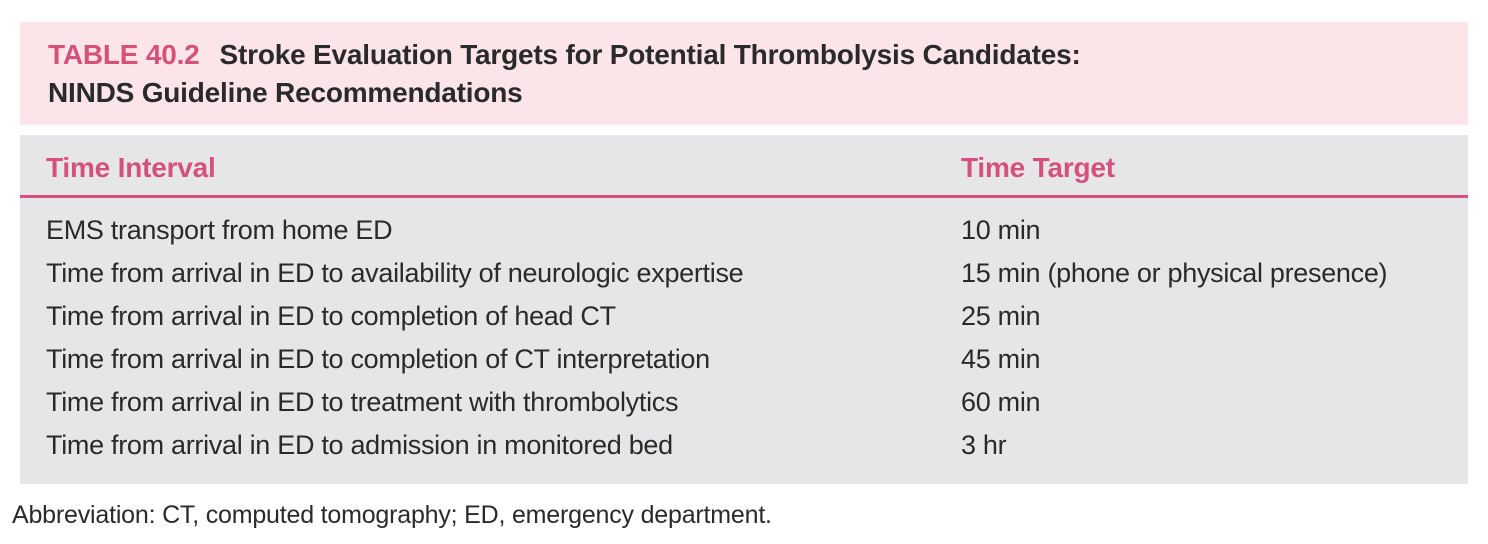 This screenshot has width=1488, height=544. What do you see at coordinates (757, 230) in the screenshot?
I see `table-row: EMS transport from home ED 10 min` at bounding box center [757, 230].